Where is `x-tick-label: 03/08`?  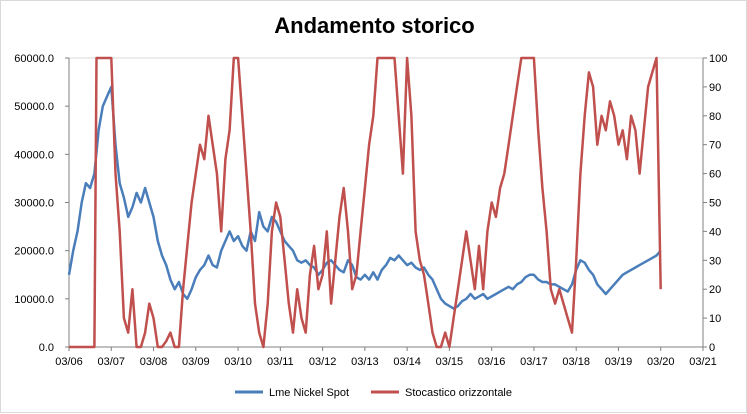
x-tick-label: 03/08 is located at coordinates (154, 362).